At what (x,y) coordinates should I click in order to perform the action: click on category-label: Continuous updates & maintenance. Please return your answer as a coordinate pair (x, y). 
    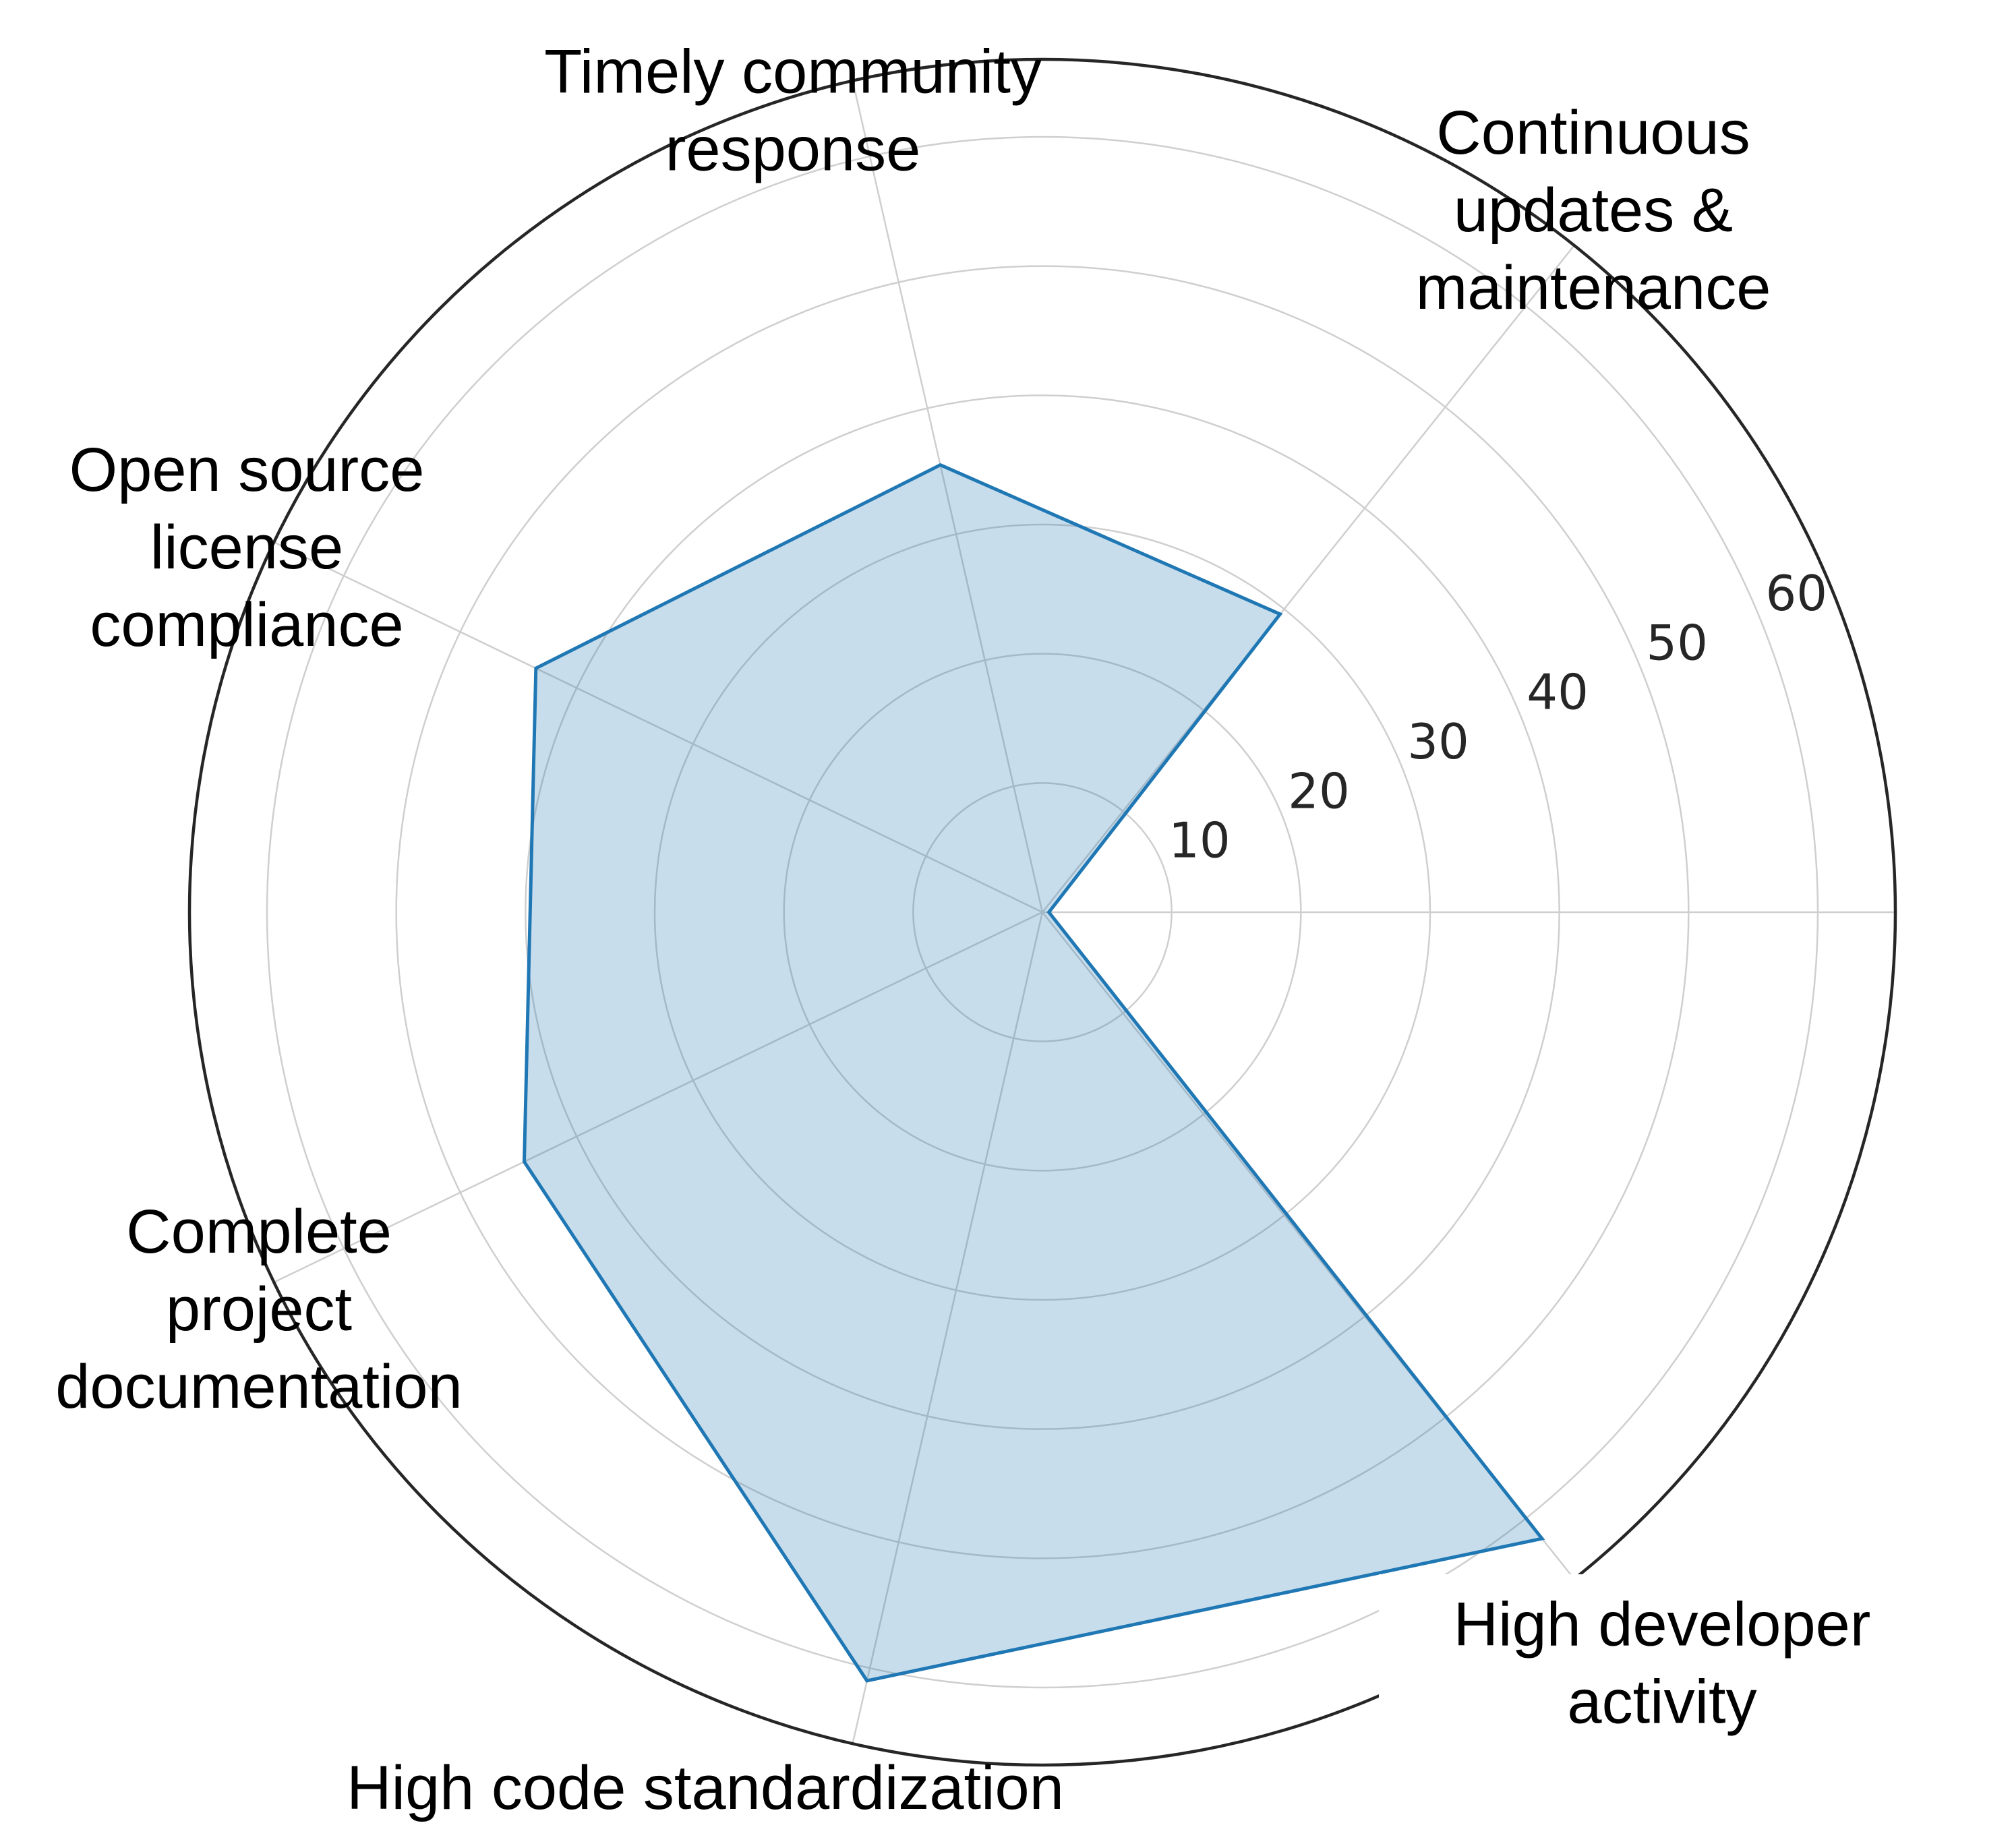
    Looking at the image, I should click on (1593, 210).